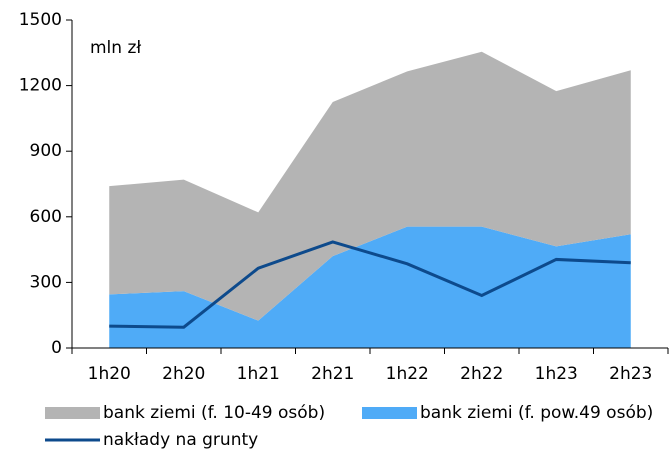 The height and width of the screenshot is (458, 670). What do you see at coordinates (46, 282) in the screenshot?
I see `y-tick-label: 300` at bounding box center [46, 282].